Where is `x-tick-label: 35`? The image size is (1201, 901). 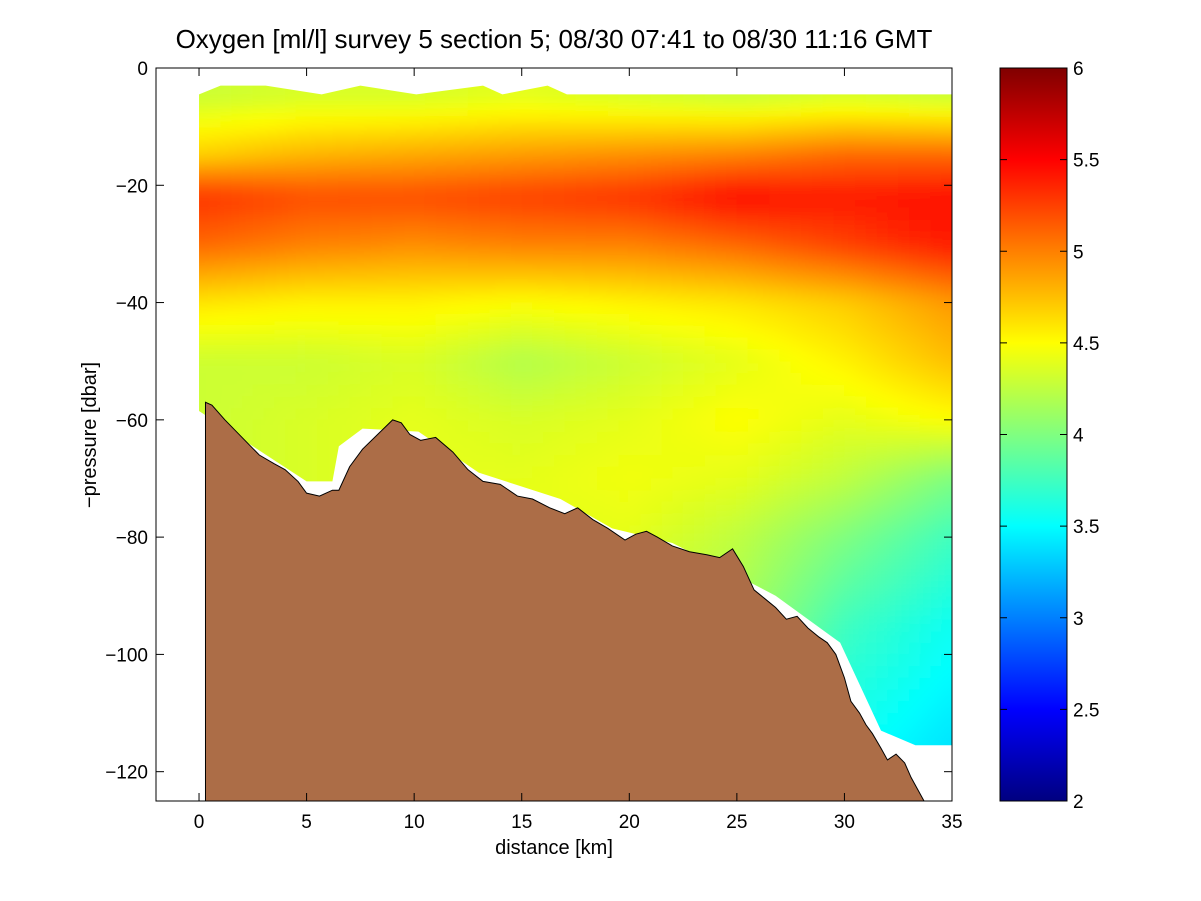
x-tick-label: 35 is located at coordinates (951, 822).